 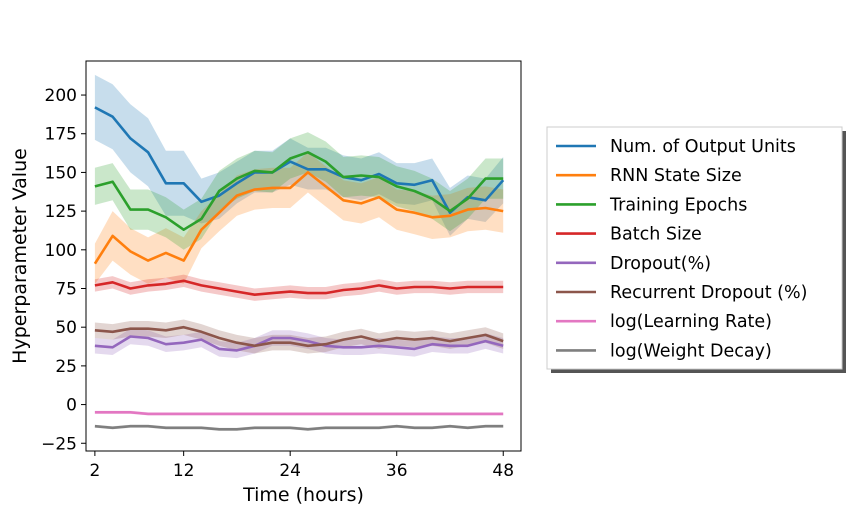 I want to click on y-tick-label: 25, so click(x=66, y=367).